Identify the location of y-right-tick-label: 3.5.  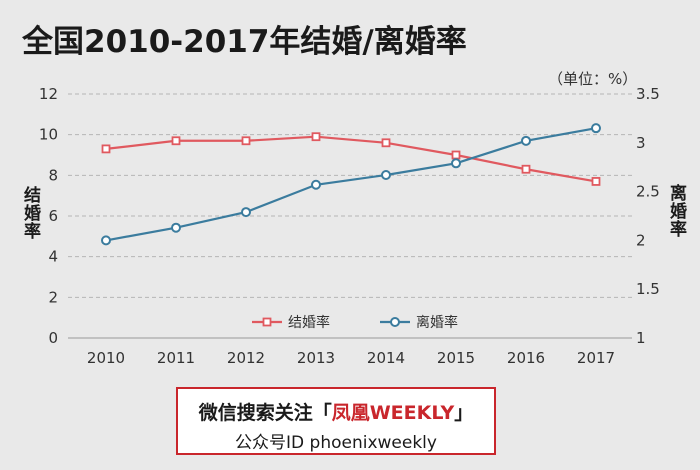
(648, 94).